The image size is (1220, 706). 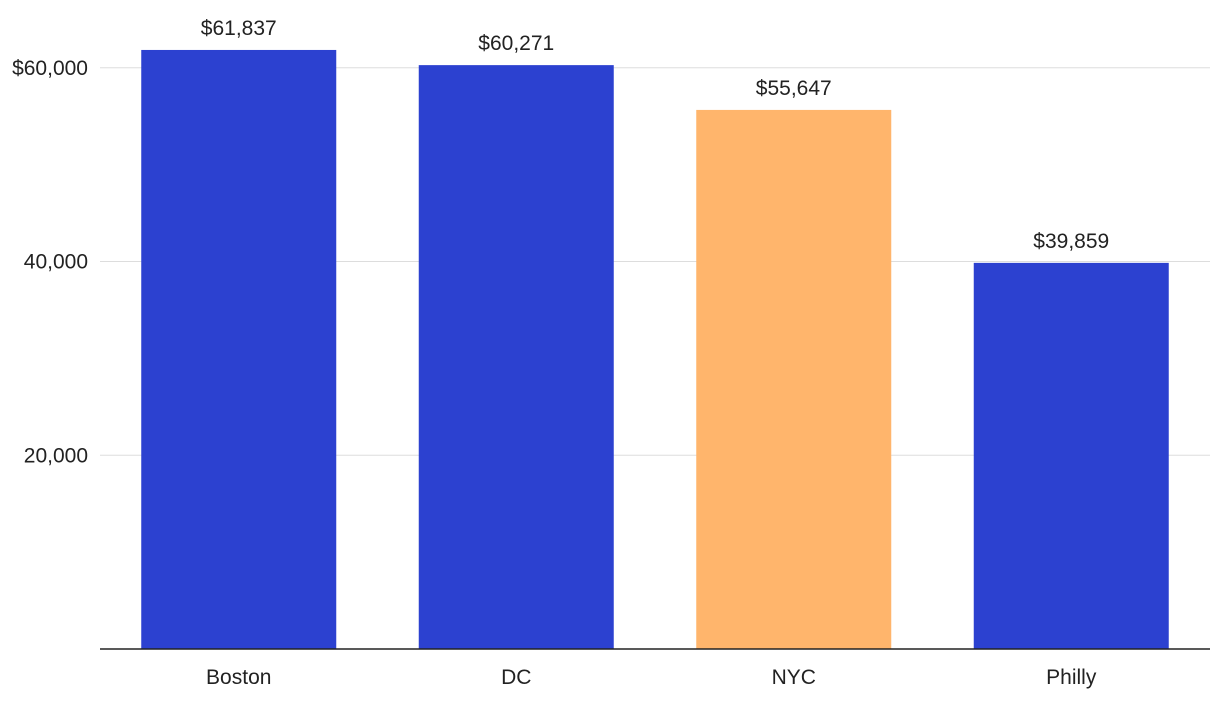 What do you see at coordinates (50, 68) in the screenshot?
I see `y-tick-label: $60,000` at bounding box center [50, 68].